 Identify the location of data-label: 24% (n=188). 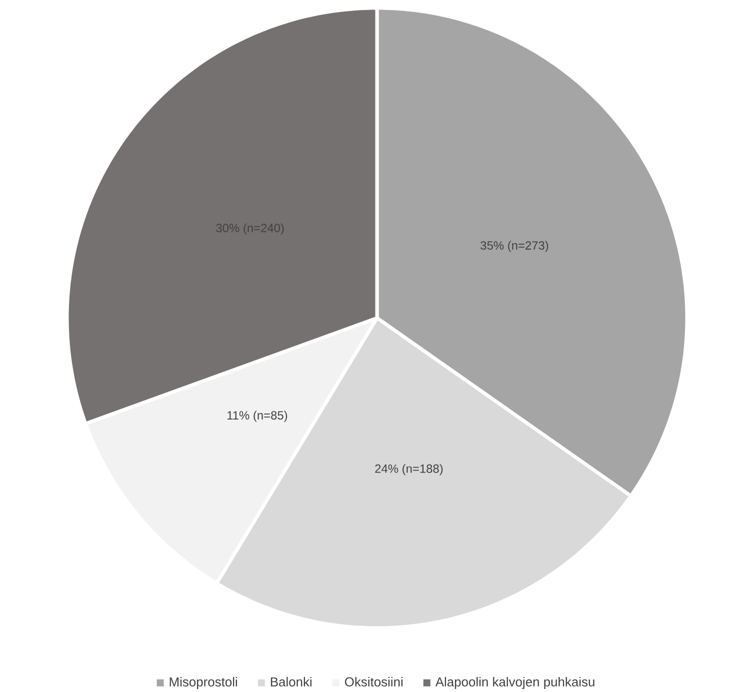
(409, 470).